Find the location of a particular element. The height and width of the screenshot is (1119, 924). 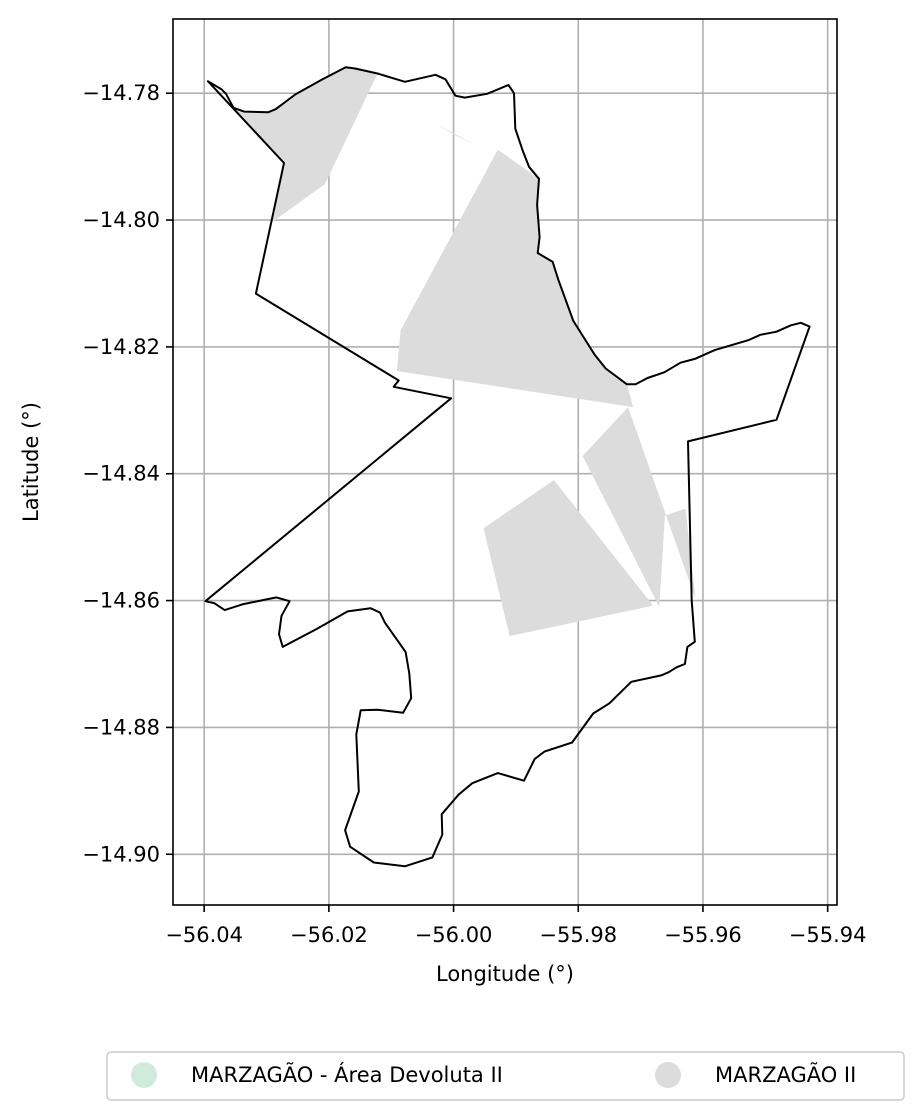

x-axis: −56.04 −56.02 −56.00 −55.98 −55.96 −55.94 is located at coordinates (516, 926).